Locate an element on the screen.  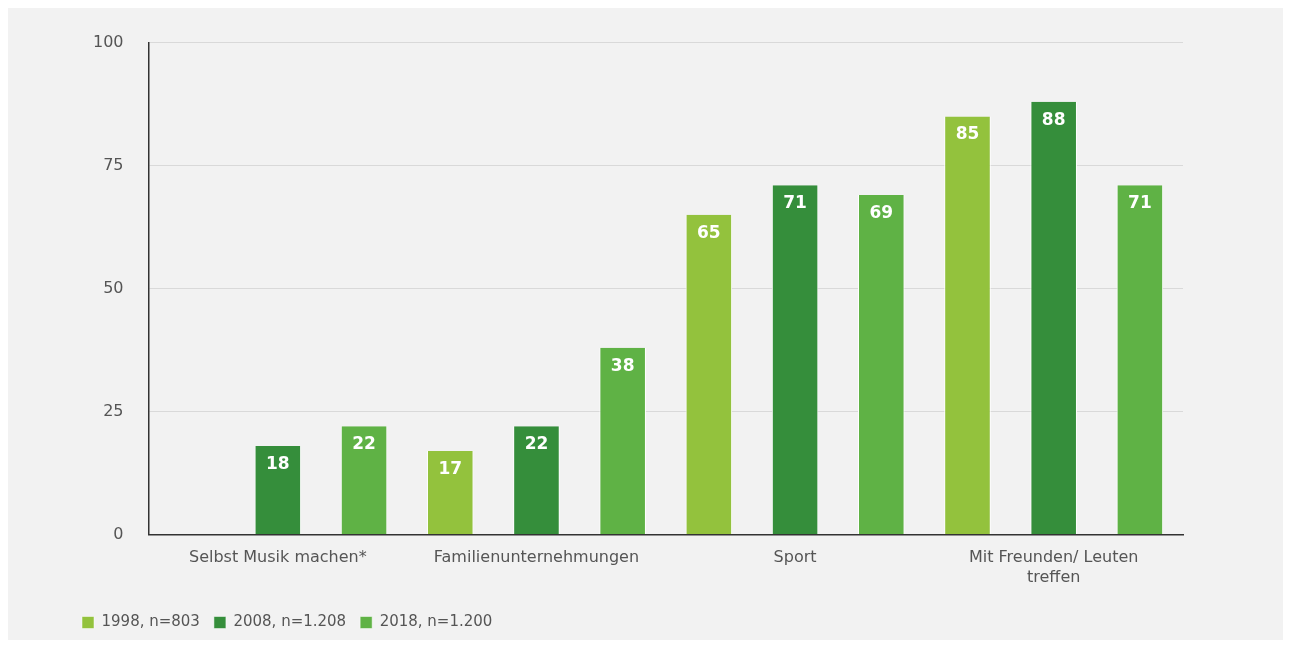
legend-label: 1998, n=803 is located at coordinates (150, 621).